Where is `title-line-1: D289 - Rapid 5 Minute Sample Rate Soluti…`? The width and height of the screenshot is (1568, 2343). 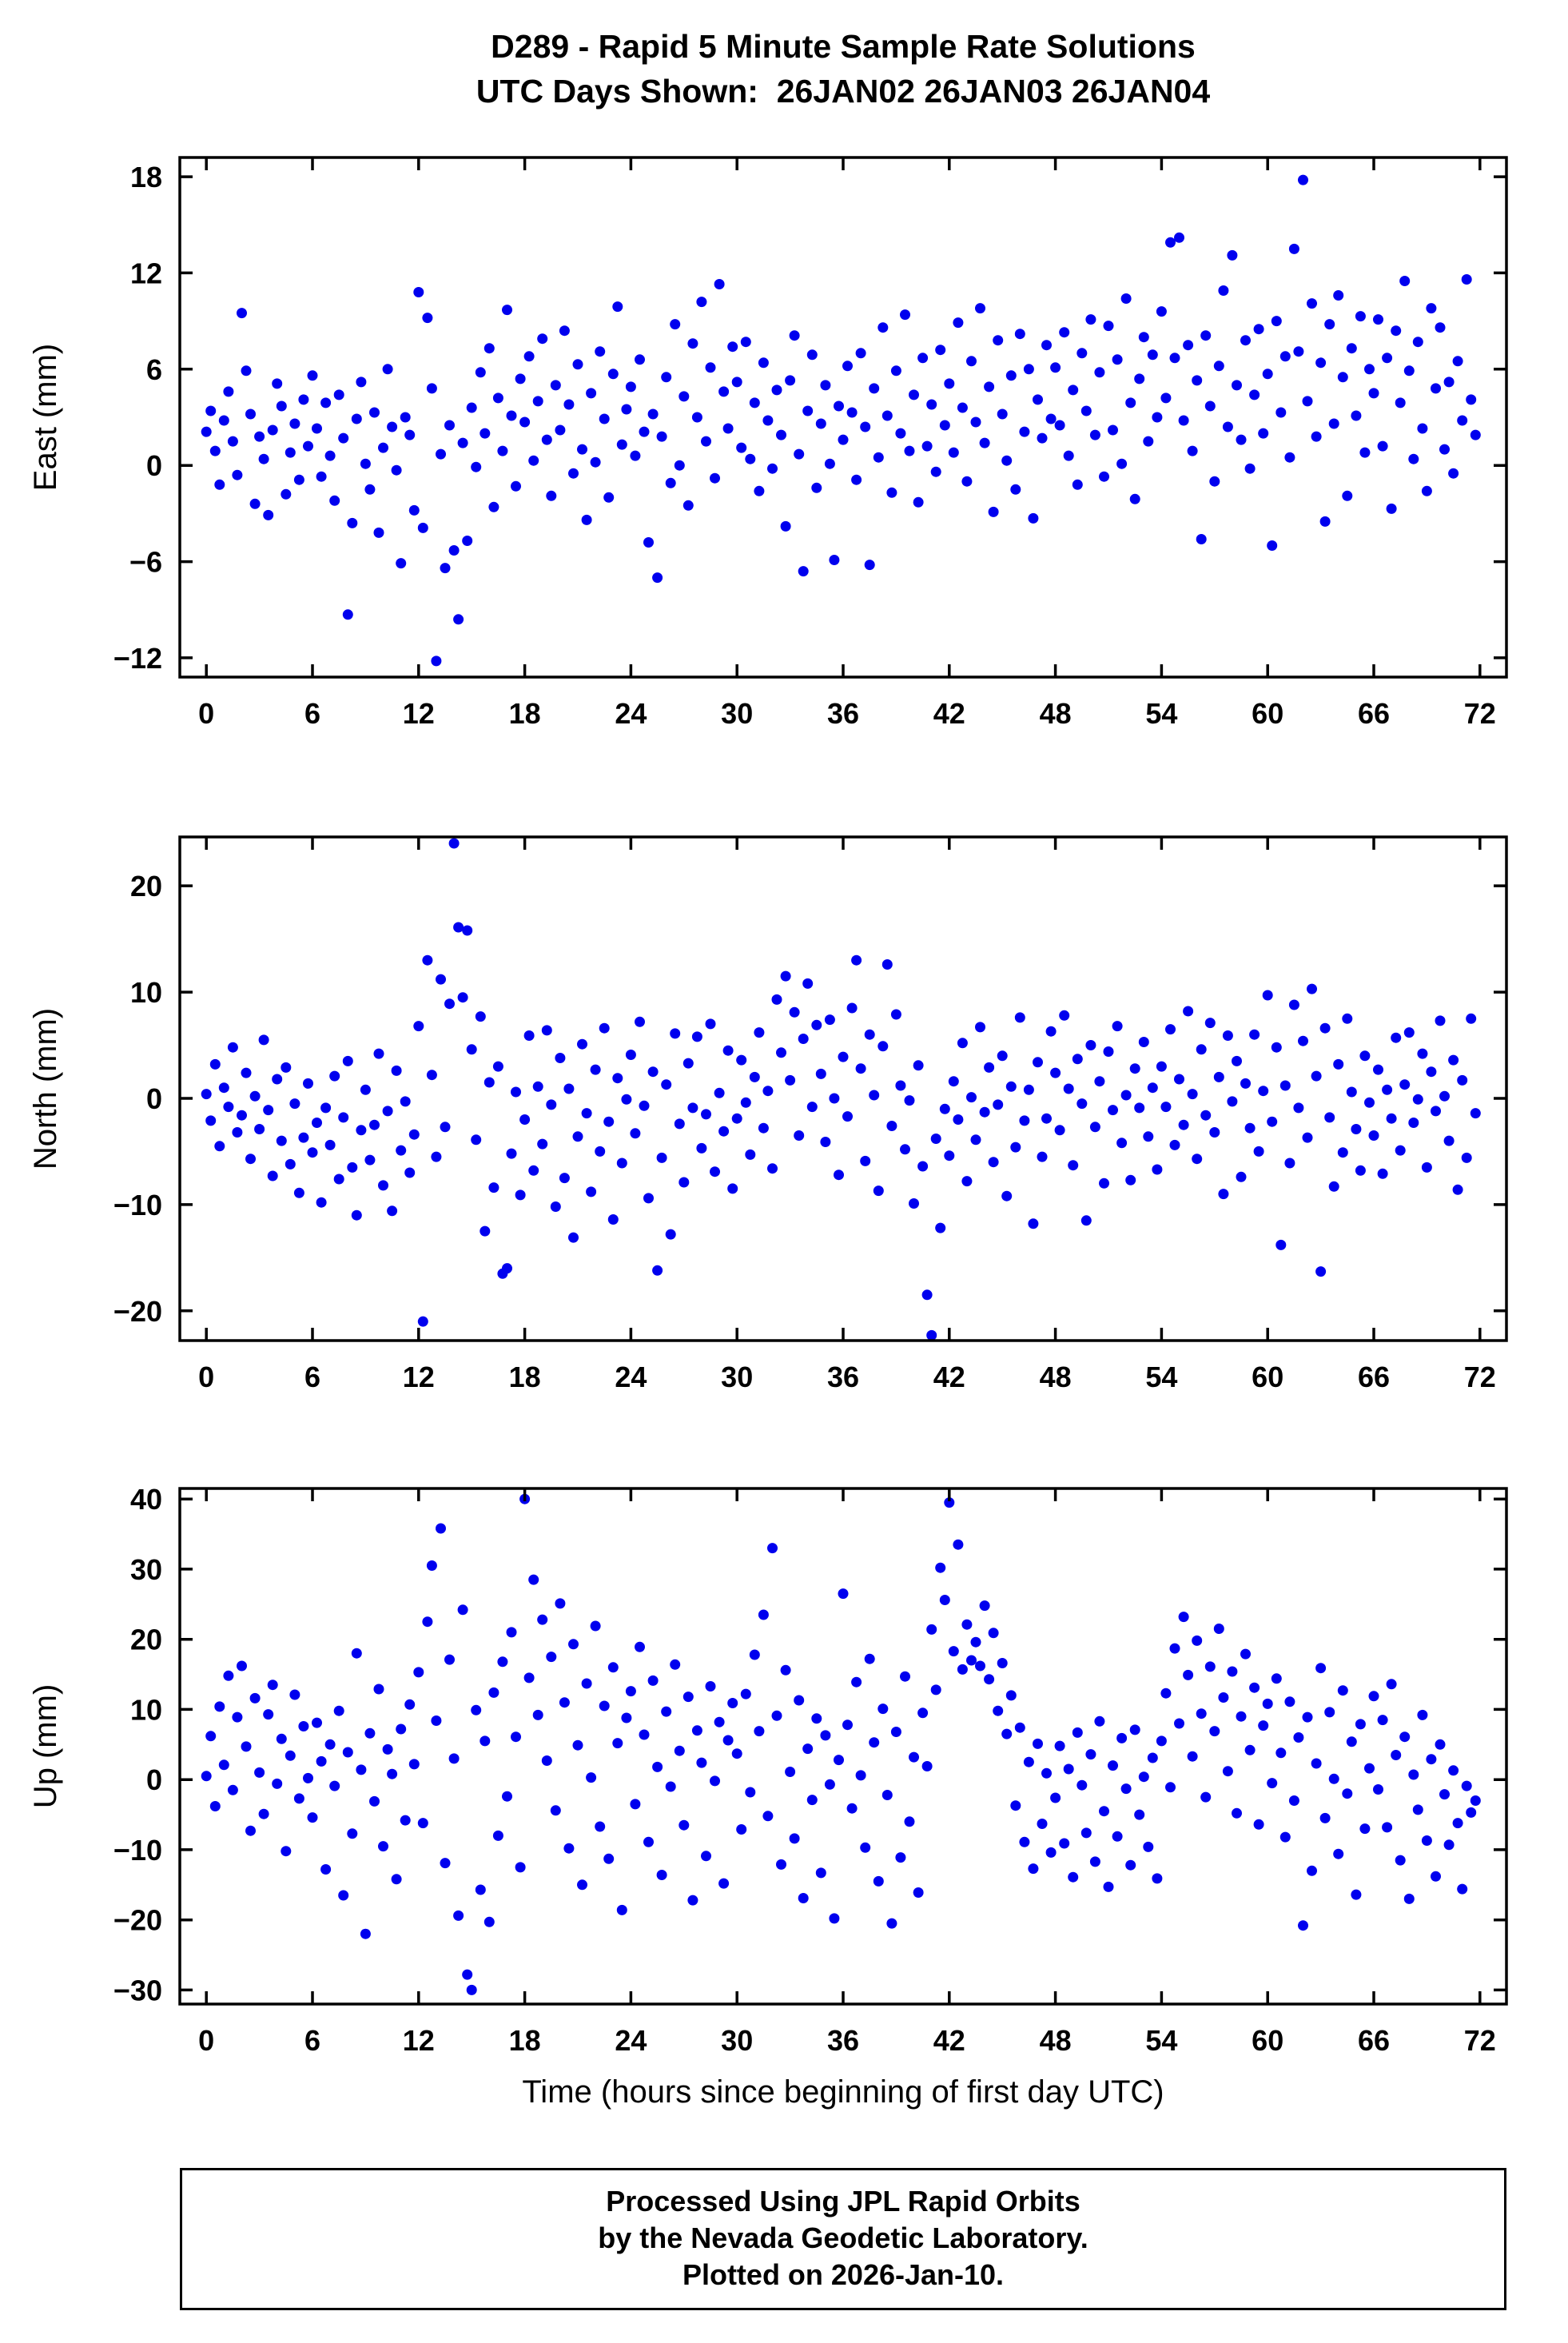
title-line-1: D289 - Rapid 5 Minute Sample Rate Soluti… is located at coordinates (844, 46).